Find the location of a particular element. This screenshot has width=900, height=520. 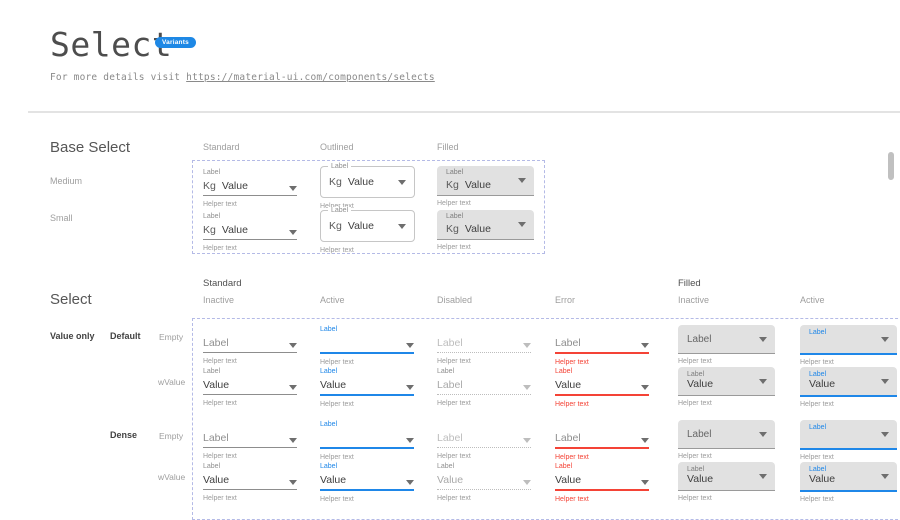

select-filled-active-wvalue: Label Value Helper text is located at coordinates (848, 387).